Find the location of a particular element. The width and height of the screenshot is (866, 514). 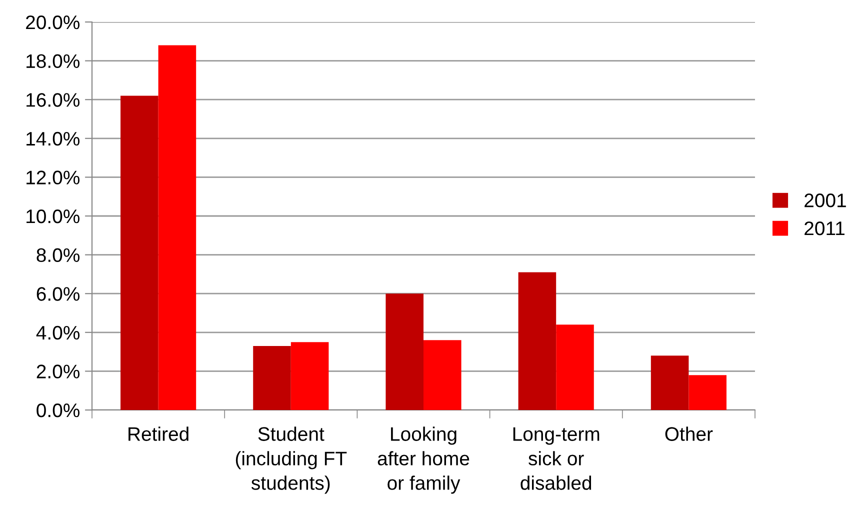

y-tick-label: 20.0% is located at coordinates (53, 22).